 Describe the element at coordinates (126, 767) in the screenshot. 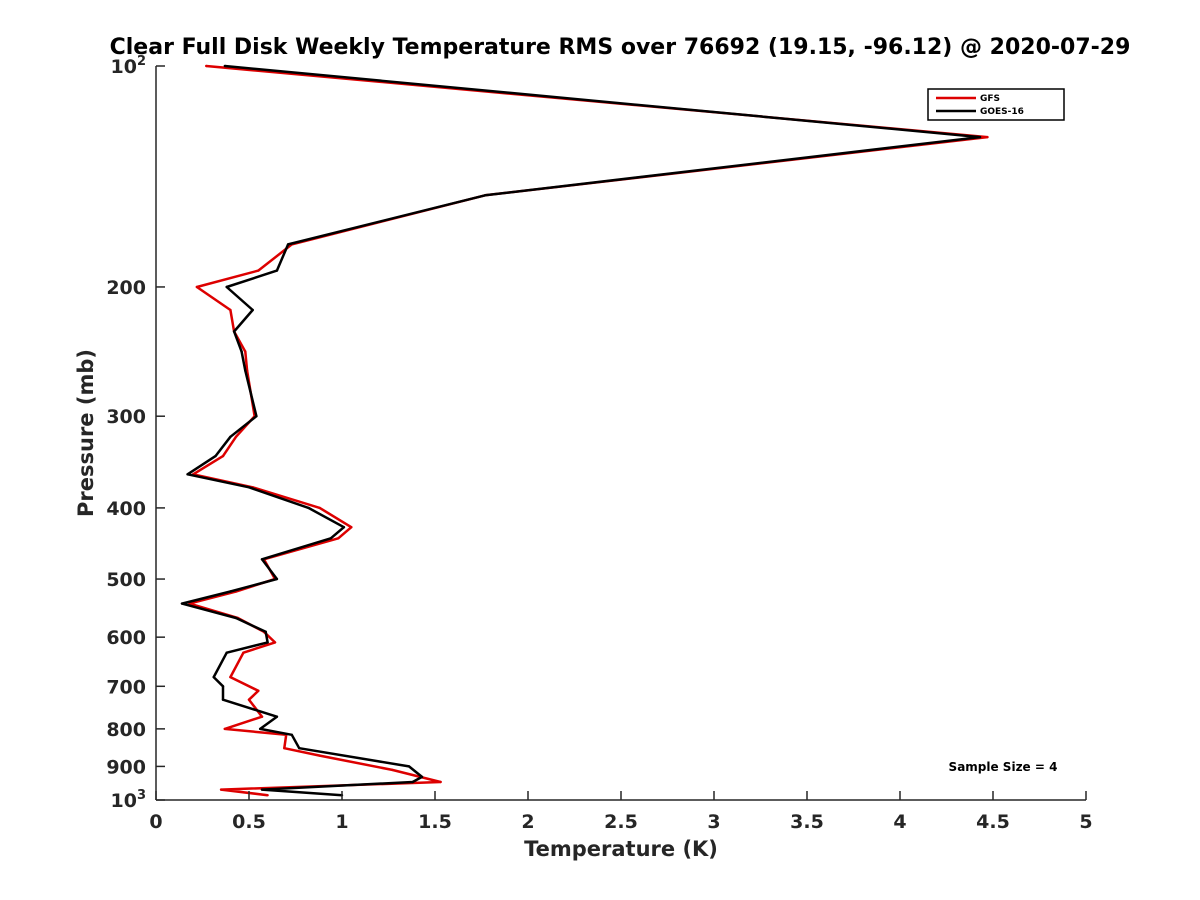

I see `y-tick-label: 900` at that location.